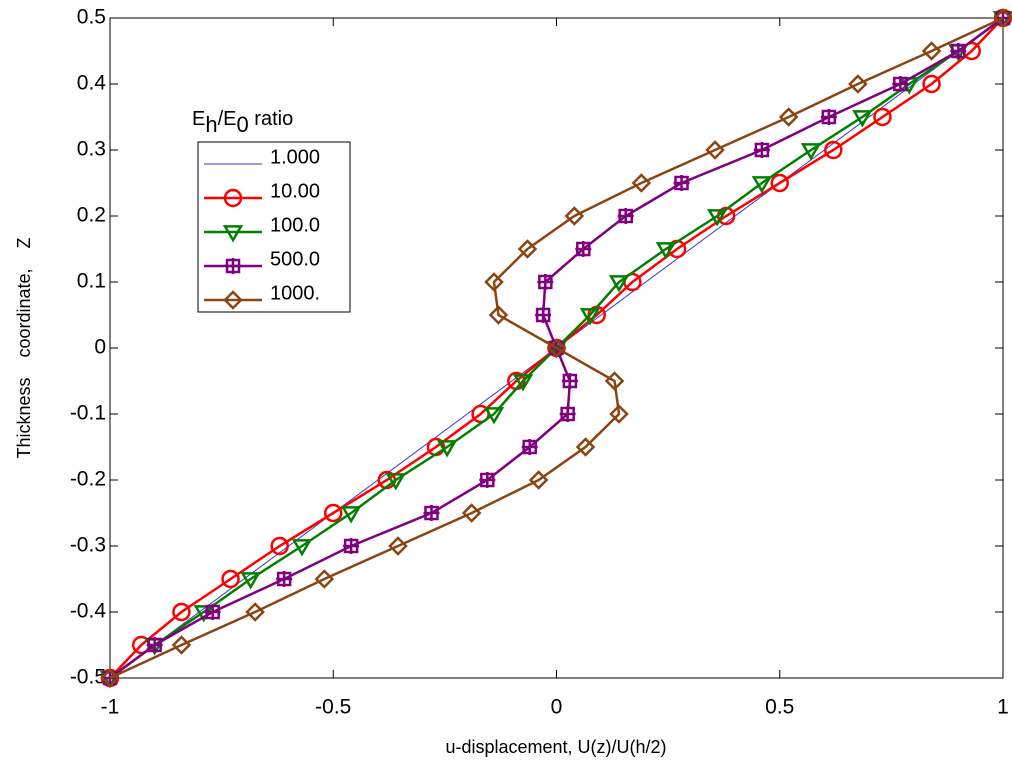 Image resolution: width=1012 pixels, height=768 pixels. What do you see at coordinates (91, 215) in the screenshot?
I see `y-tick-label: 0.2` at bounding box center [91, 215].